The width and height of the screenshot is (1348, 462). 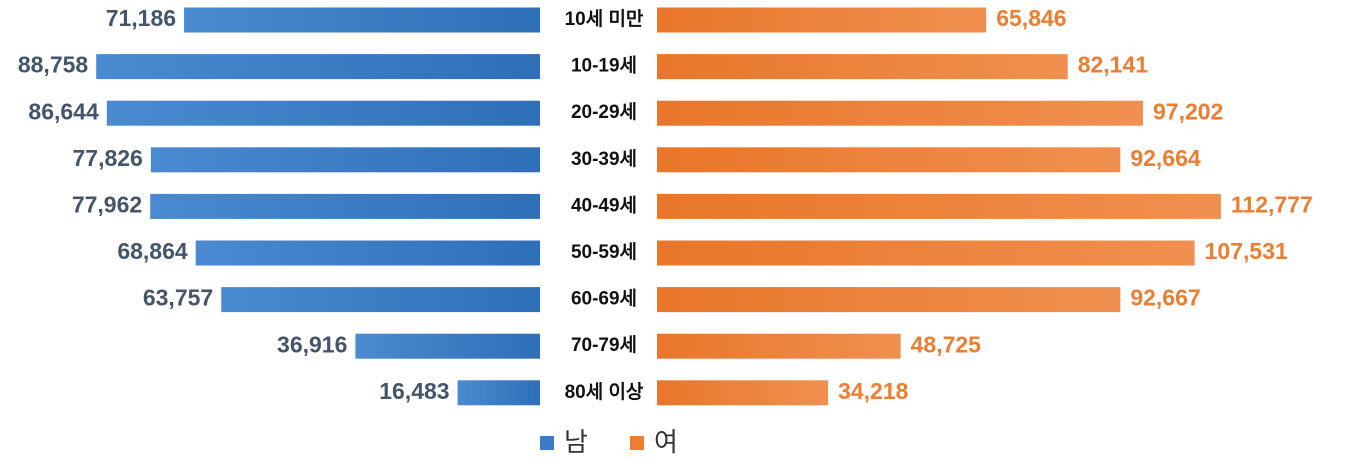 What do you see at coordinates (1165, 158) in the screenshot?
I see `value-label: 92,664` at bounding box center [1165, 158].